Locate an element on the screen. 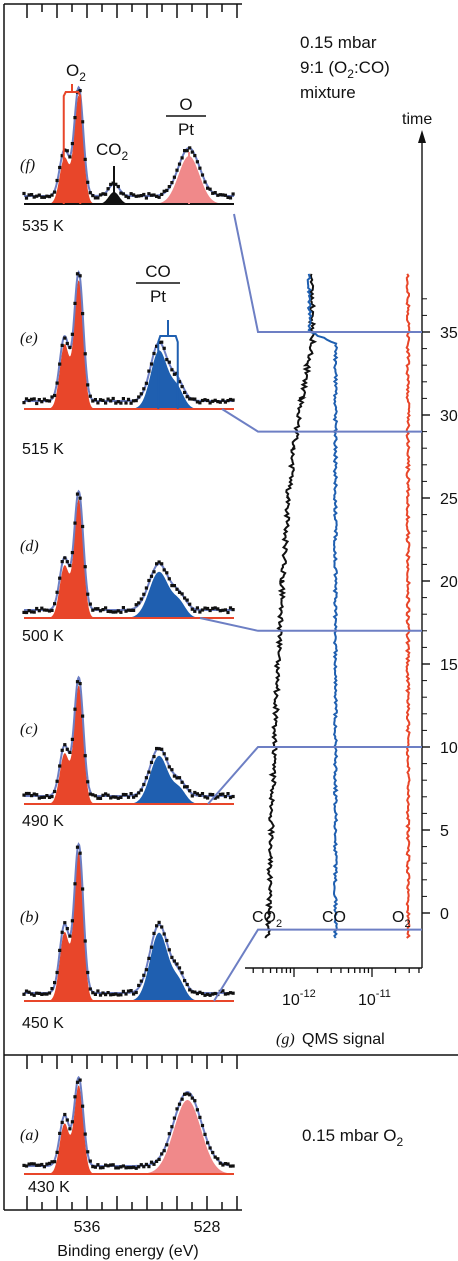 This screenshot has height=1261, width=458. qms-series-label-o2: O2 is located at coordinates (401, 919).